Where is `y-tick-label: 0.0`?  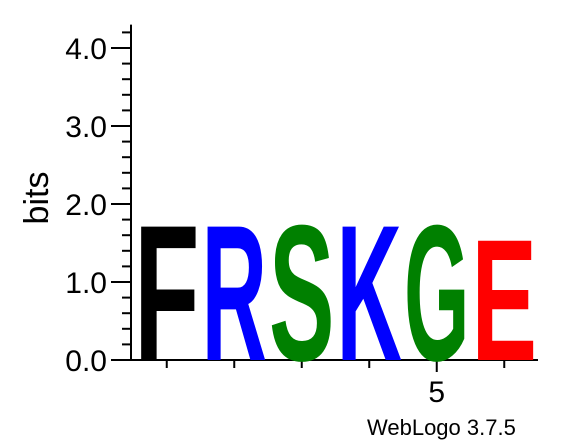 y-tick-label: 0.0 is located at coordinates (86, 361).